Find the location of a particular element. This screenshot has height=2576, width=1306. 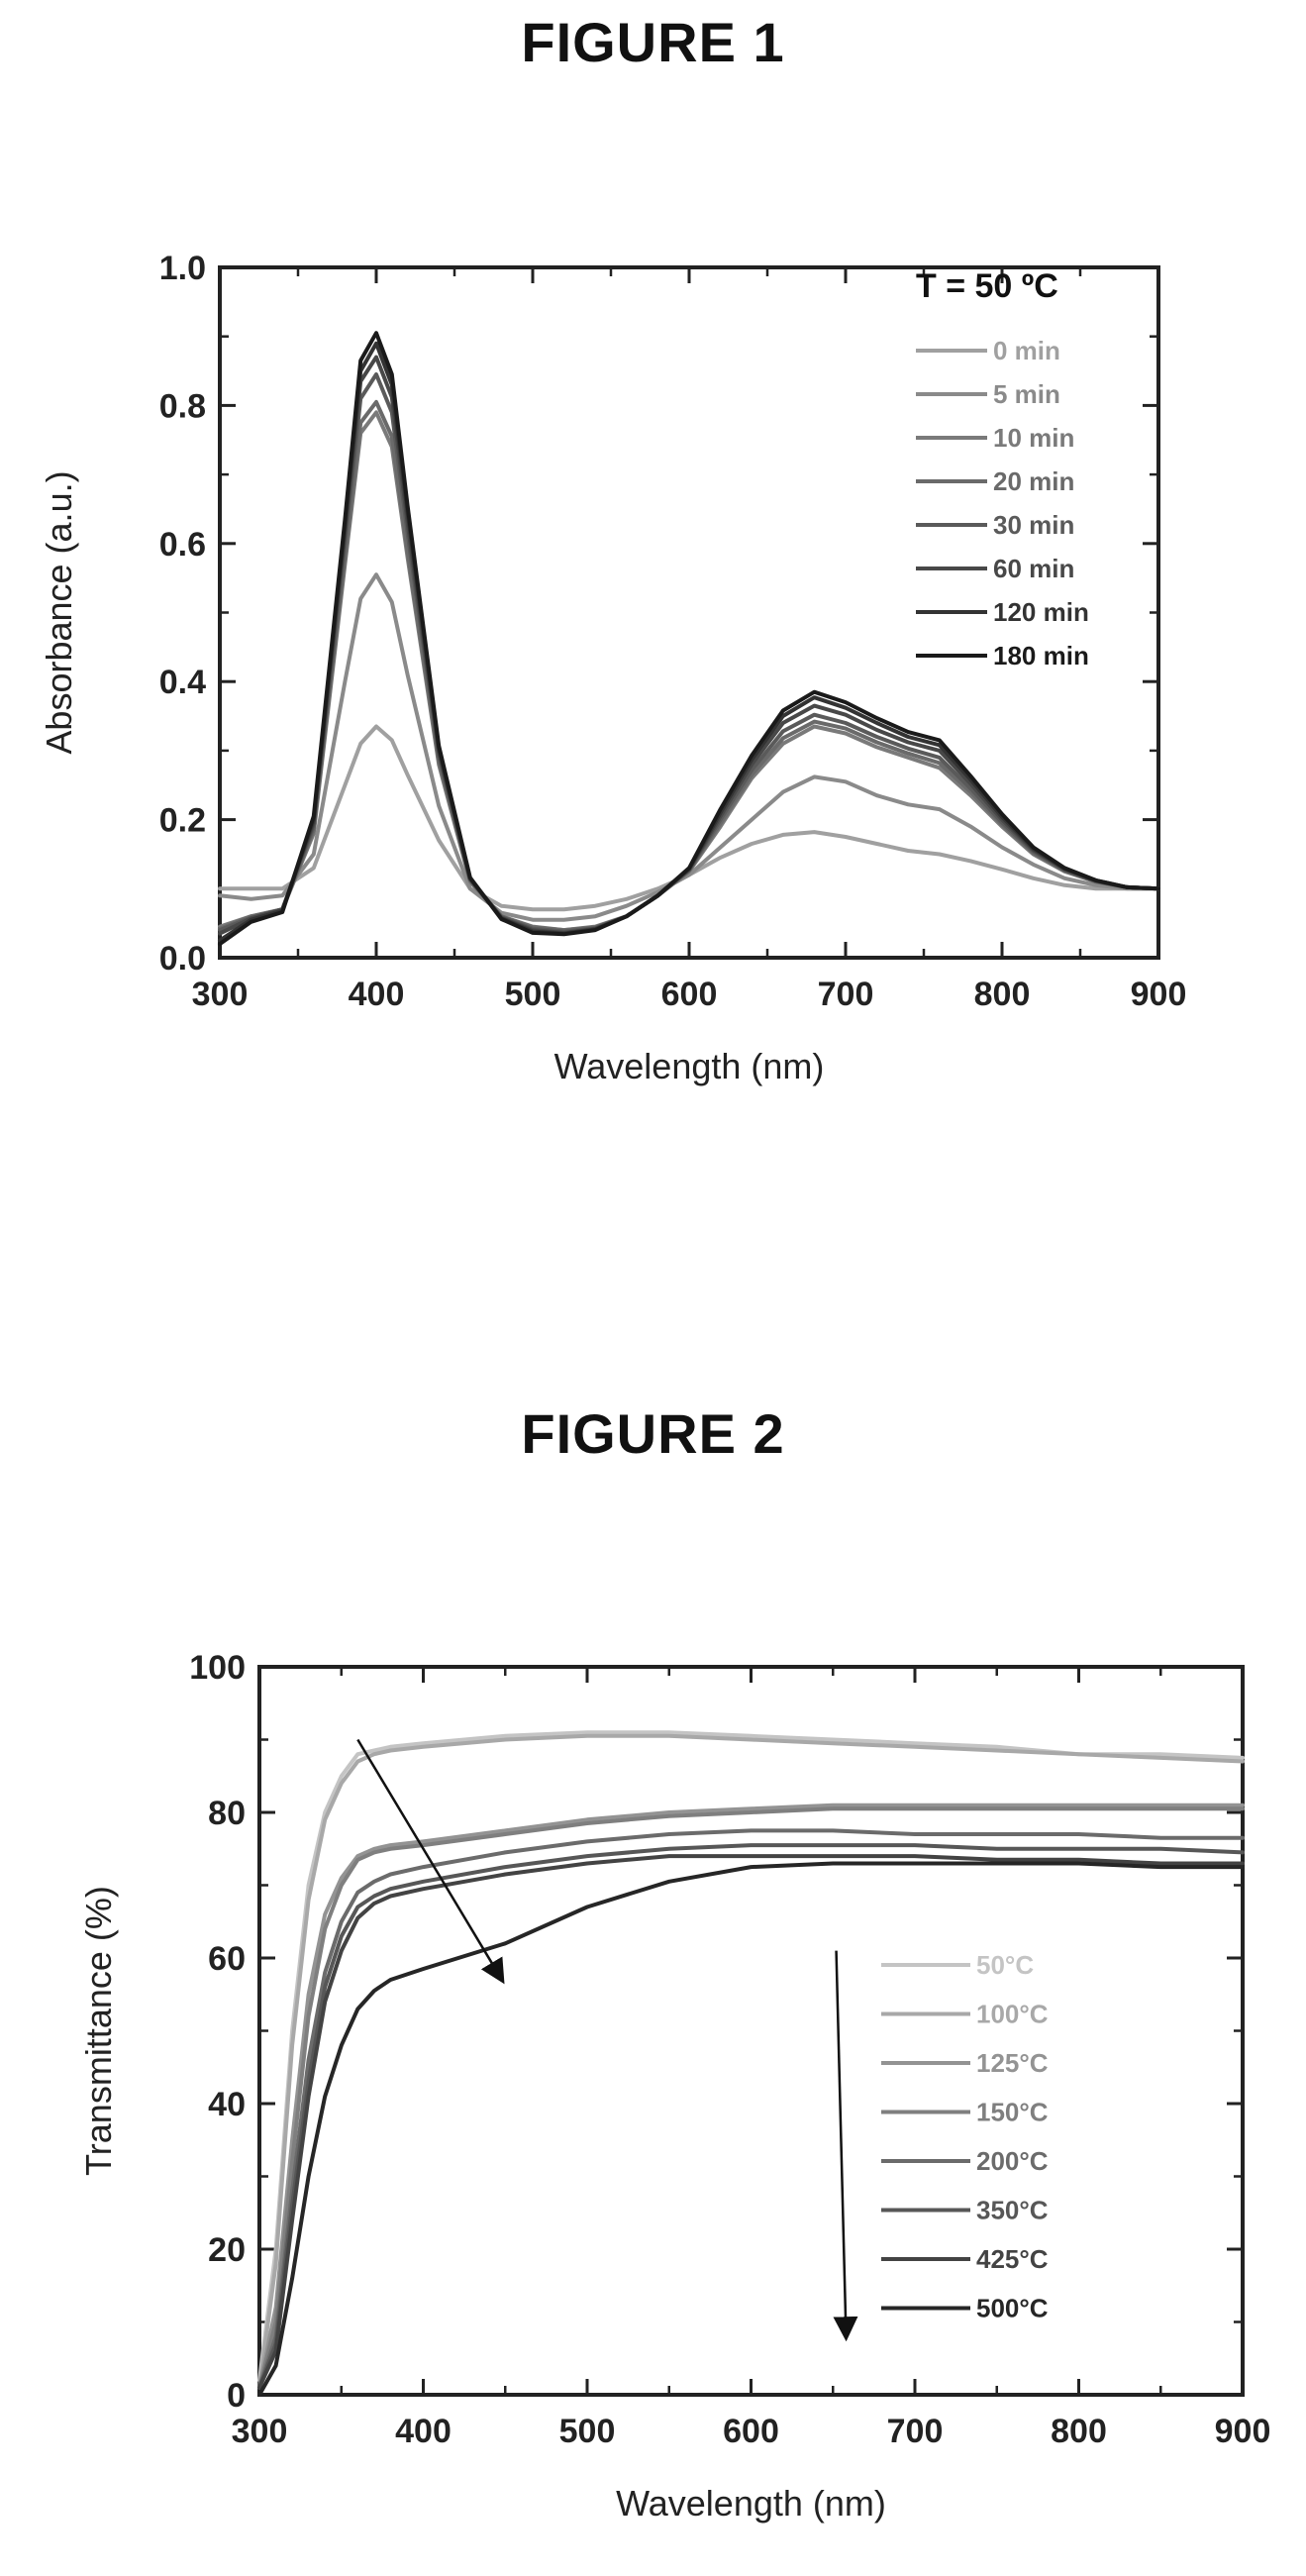

legend-label: 180 min is located at coordinates (1041, 655).